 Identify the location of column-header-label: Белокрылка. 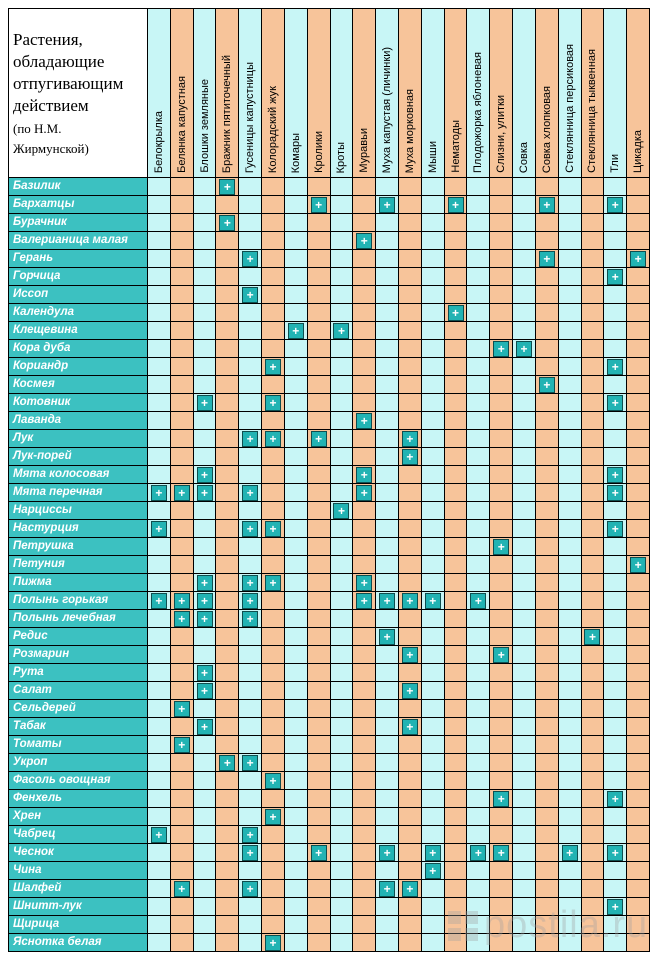
(158, 141).